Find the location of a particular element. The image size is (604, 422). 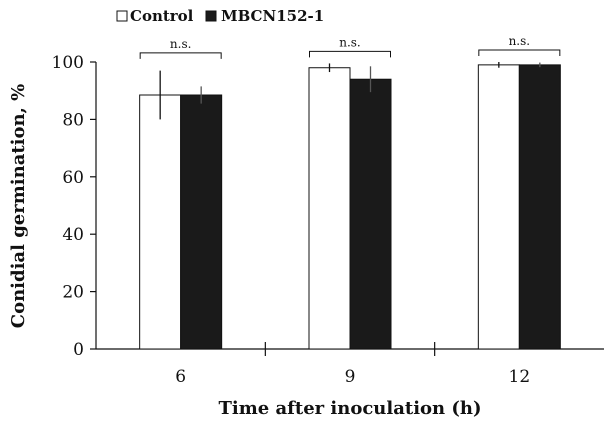

x-tick-label: 12 is located at coordinates (520, 377).